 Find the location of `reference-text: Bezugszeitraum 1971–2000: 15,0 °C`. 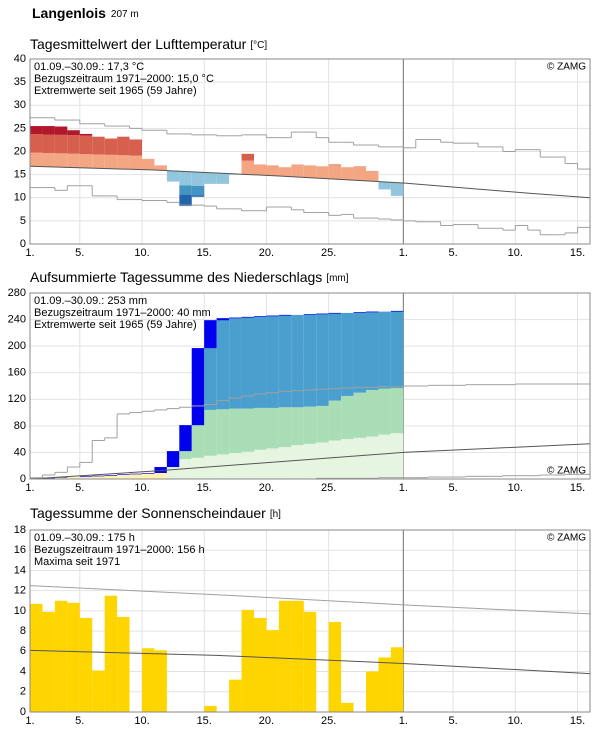

reference-text: Bezugszeitraum 1971–2000: 15,0 °C is located at coordinates (124, 79).